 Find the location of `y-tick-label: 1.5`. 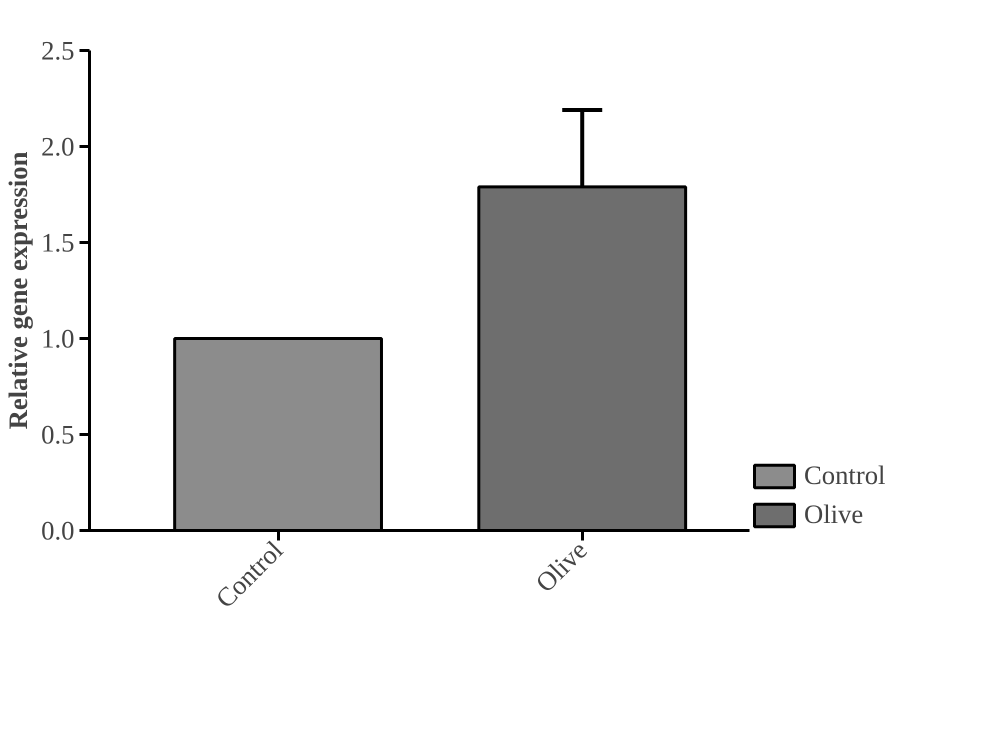

y-tick-label: 1.5 is located at coordinates (58, 243).